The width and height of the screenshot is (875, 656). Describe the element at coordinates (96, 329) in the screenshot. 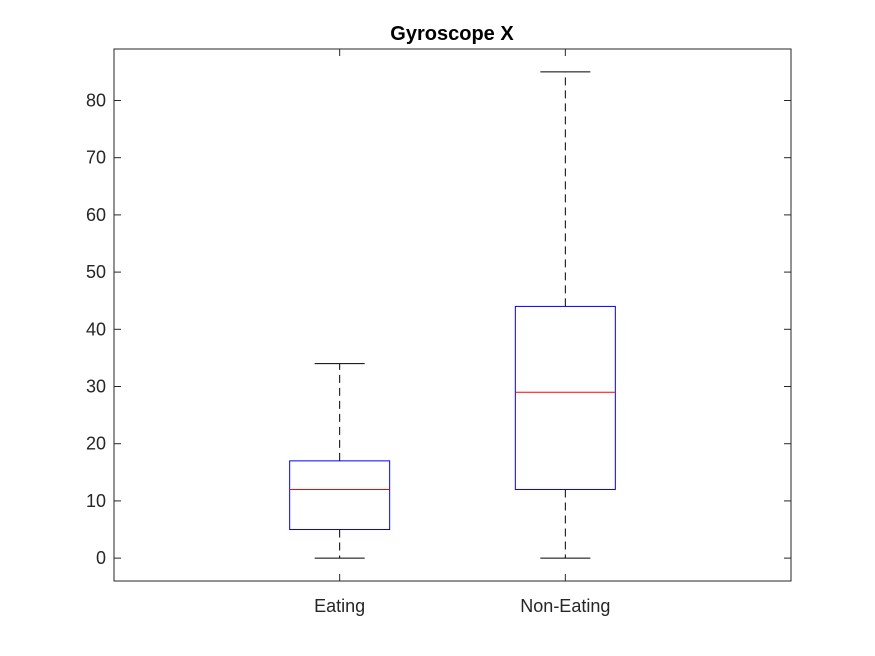

I see `y-tick-label: 40` at that location.